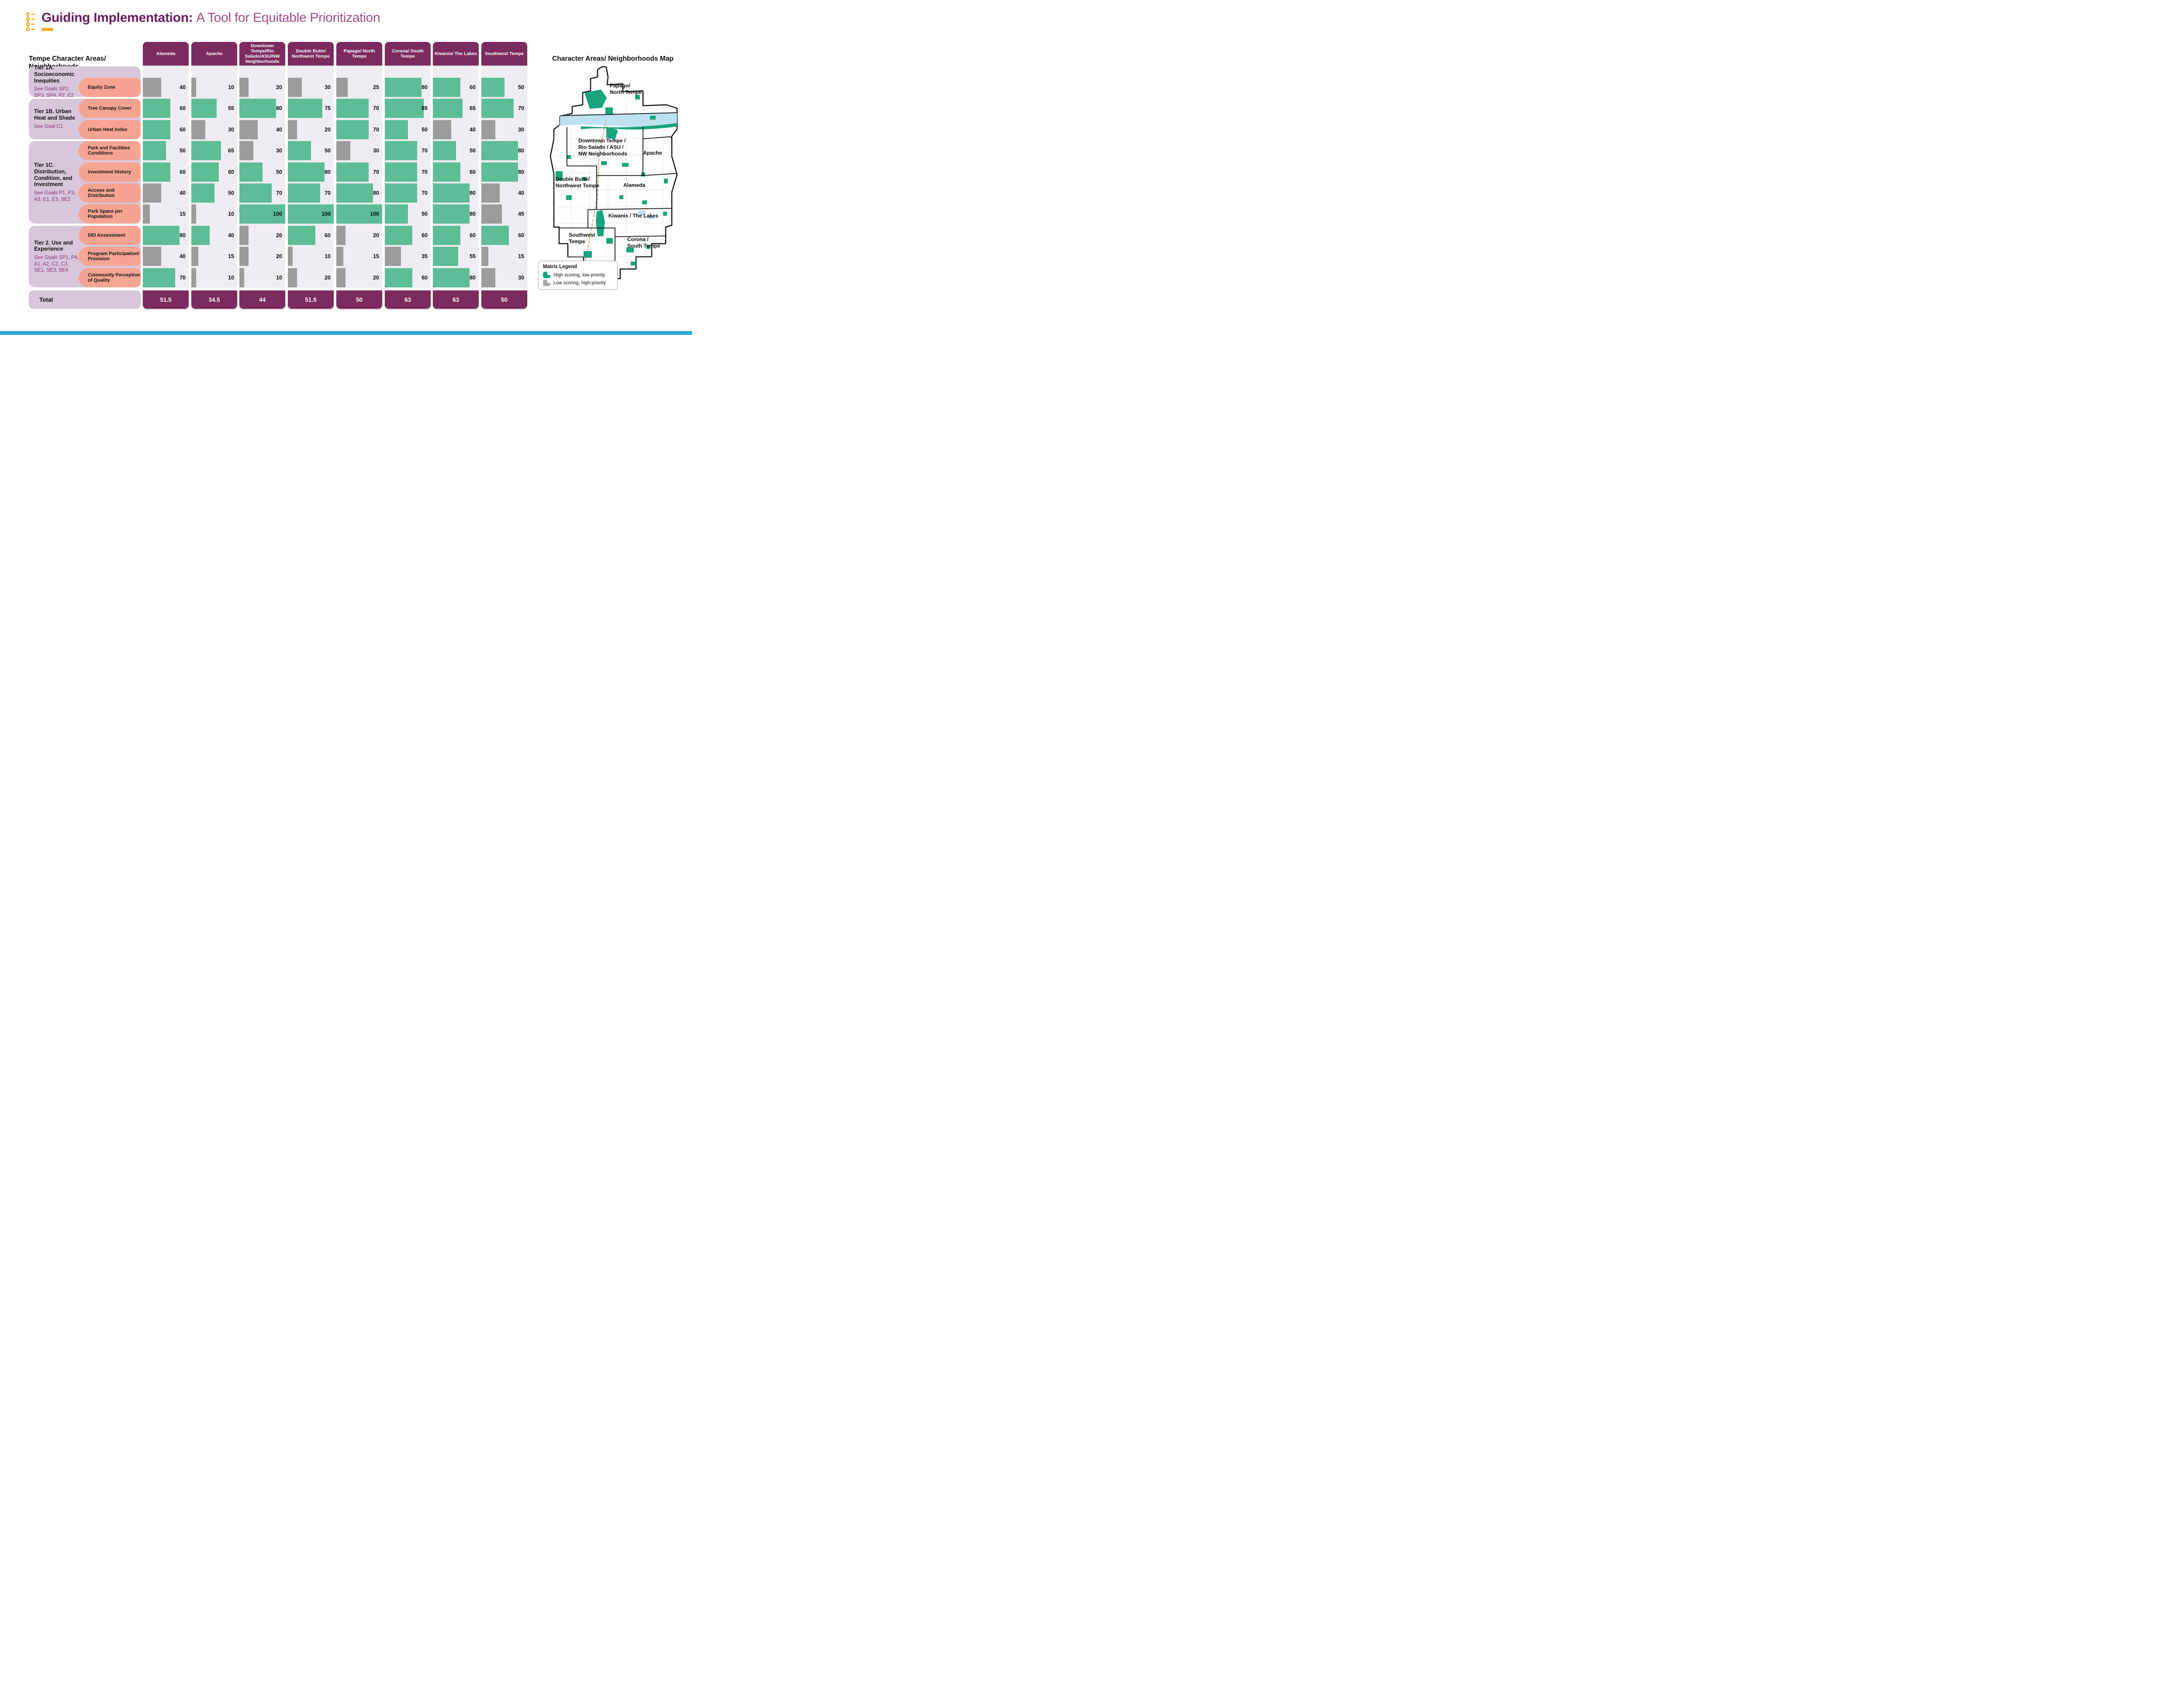  Describe the element at coordinates (231, 256) in the screenshot. I see `score-value: 15` at that location.